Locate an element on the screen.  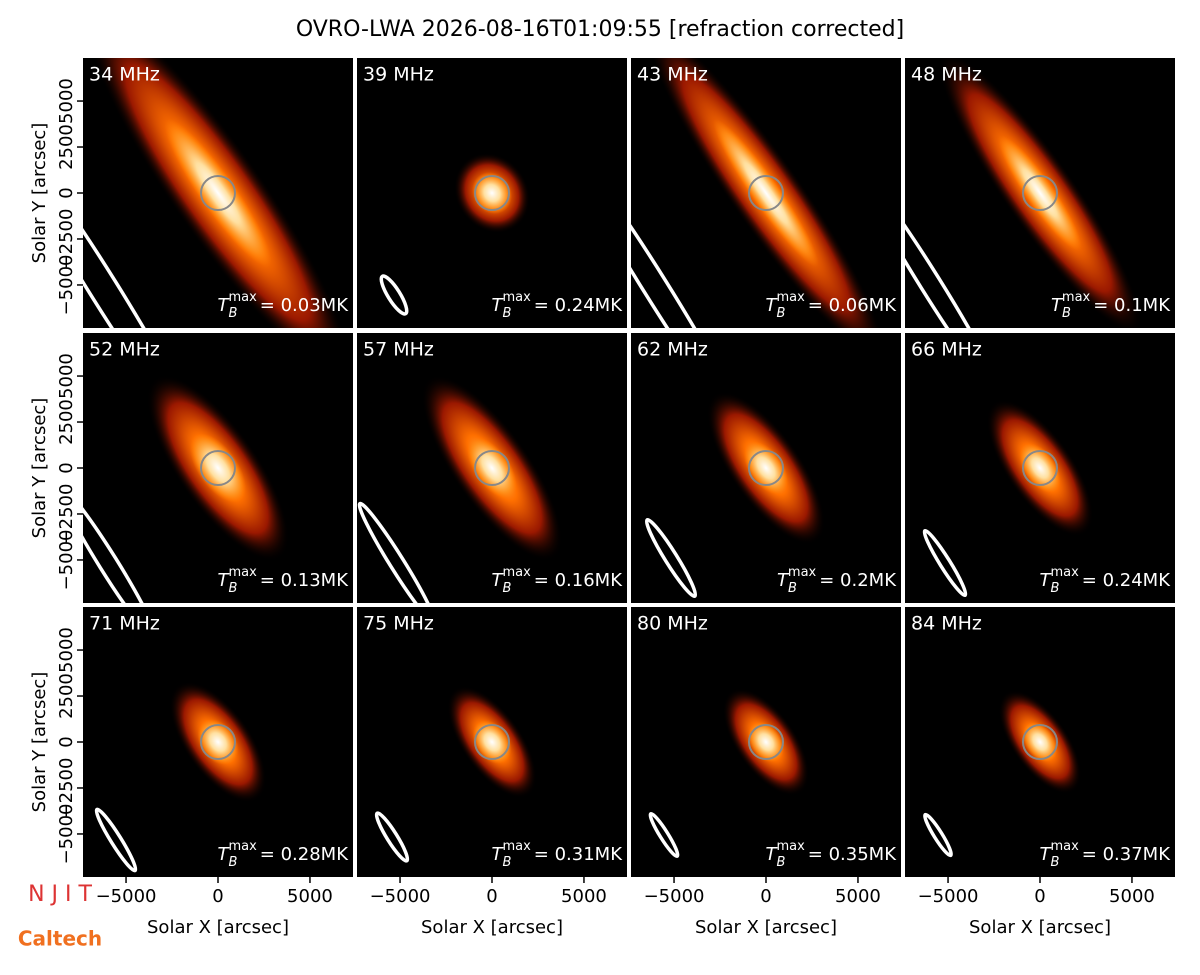
annotation: TBmax = 0.28MK is located at coordinates (284, 854).